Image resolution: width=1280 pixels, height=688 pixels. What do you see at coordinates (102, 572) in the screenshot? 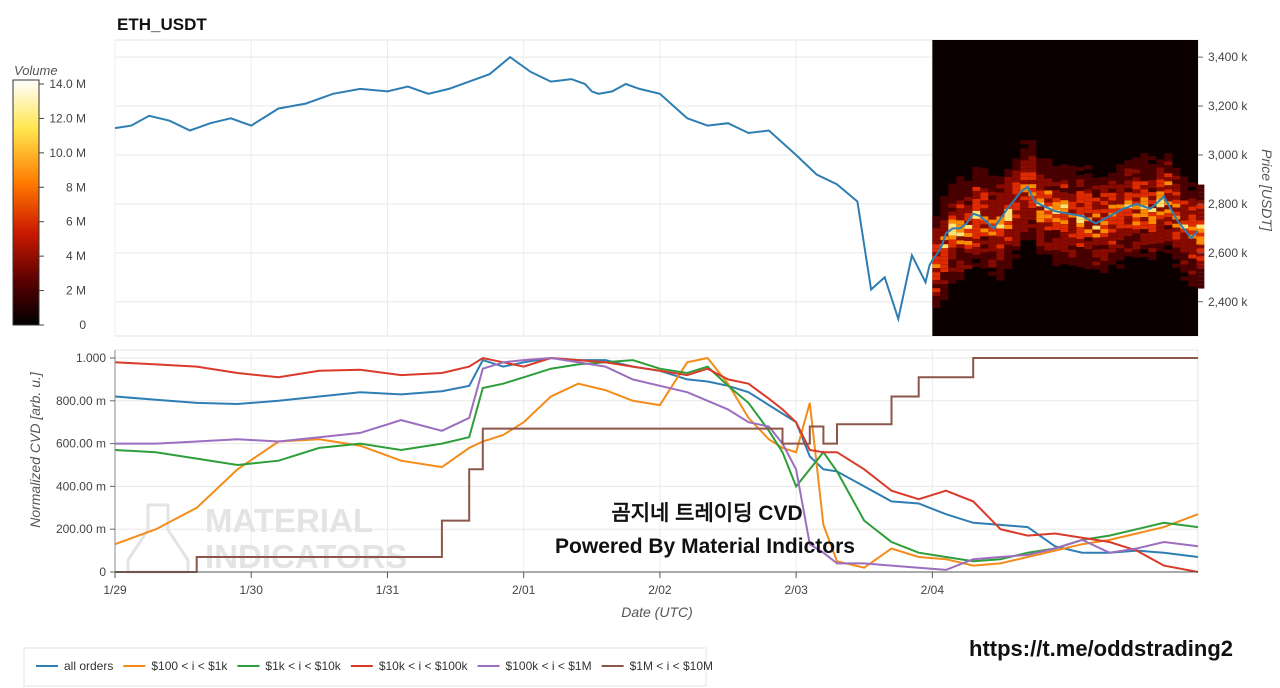
I see `cvd-ytick-label: 0` at bounding box center [102, 572].